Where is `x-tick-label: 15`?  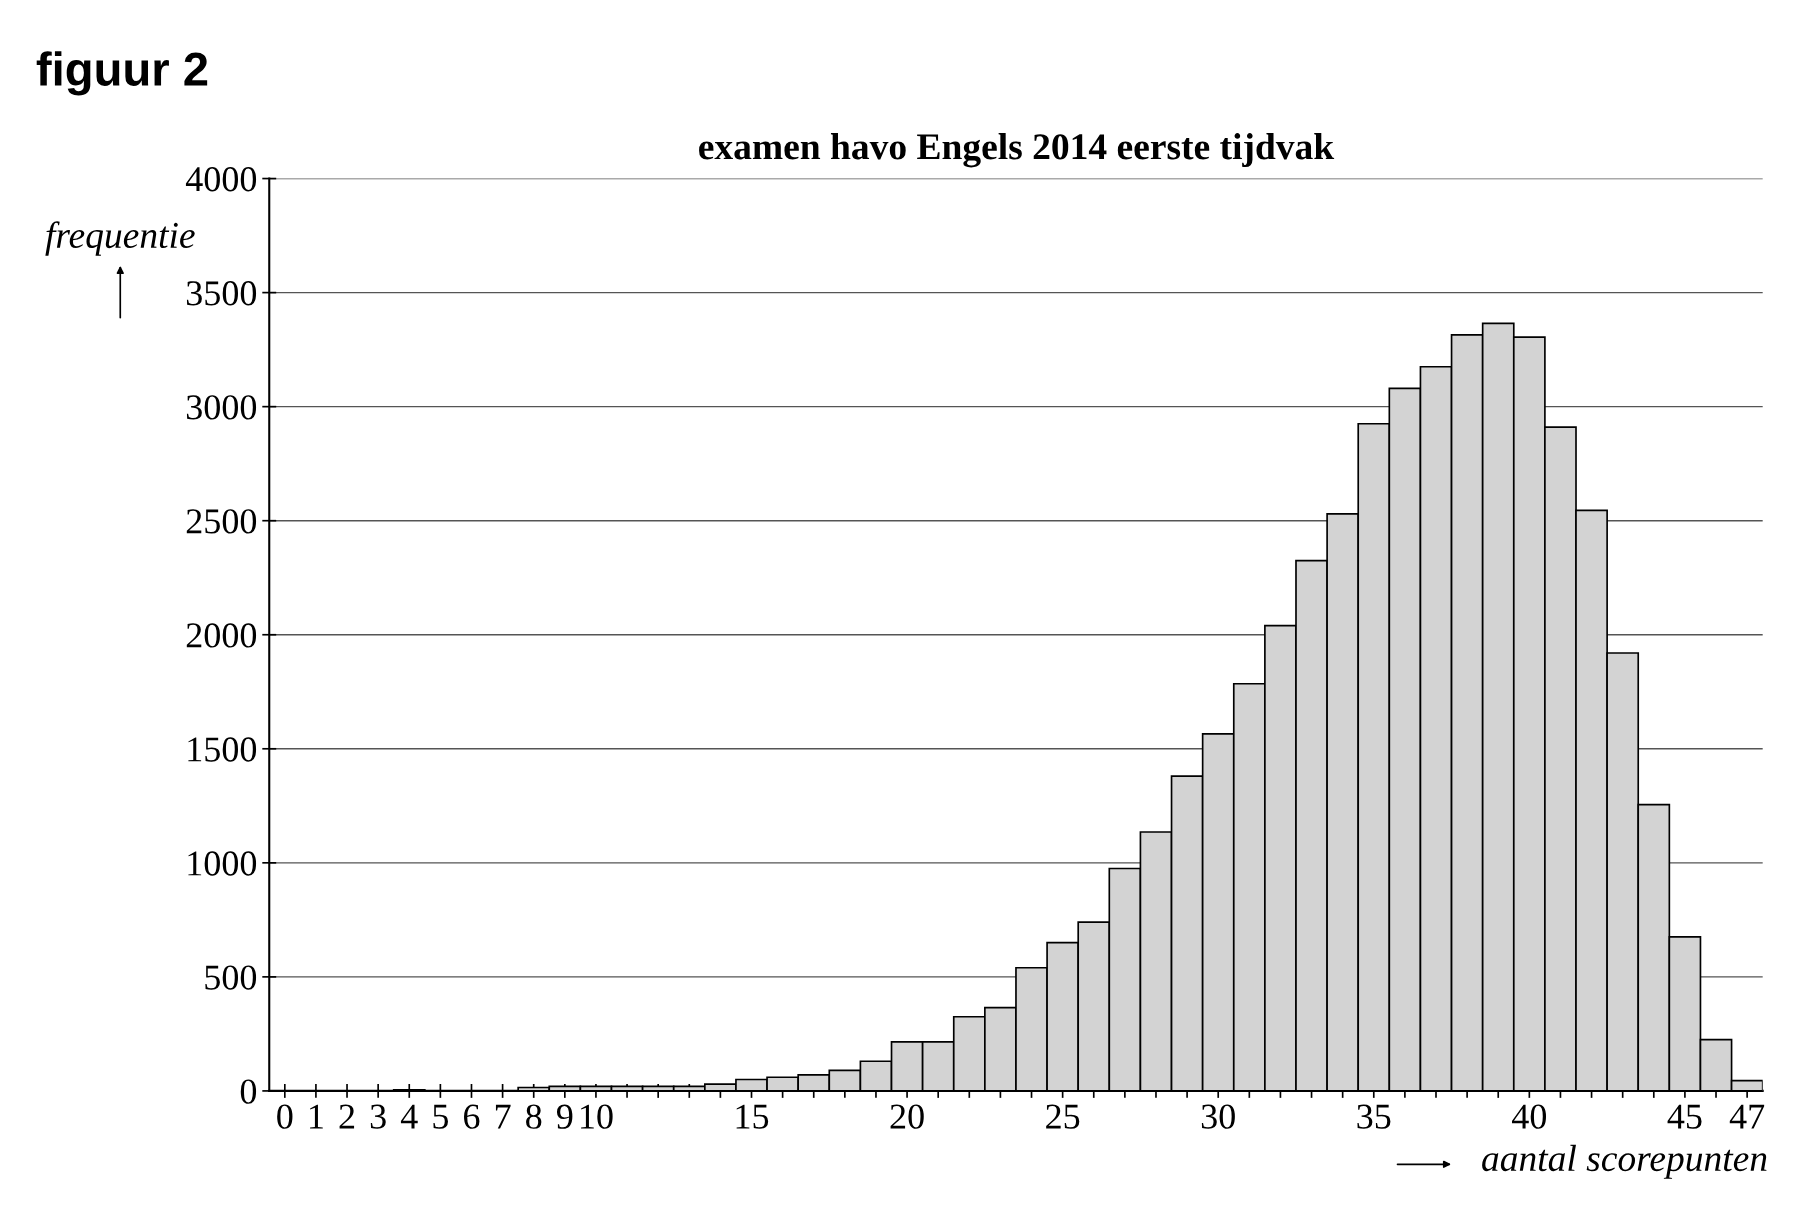 x-tick-label: 15 is located at coordinates (752, 1116).